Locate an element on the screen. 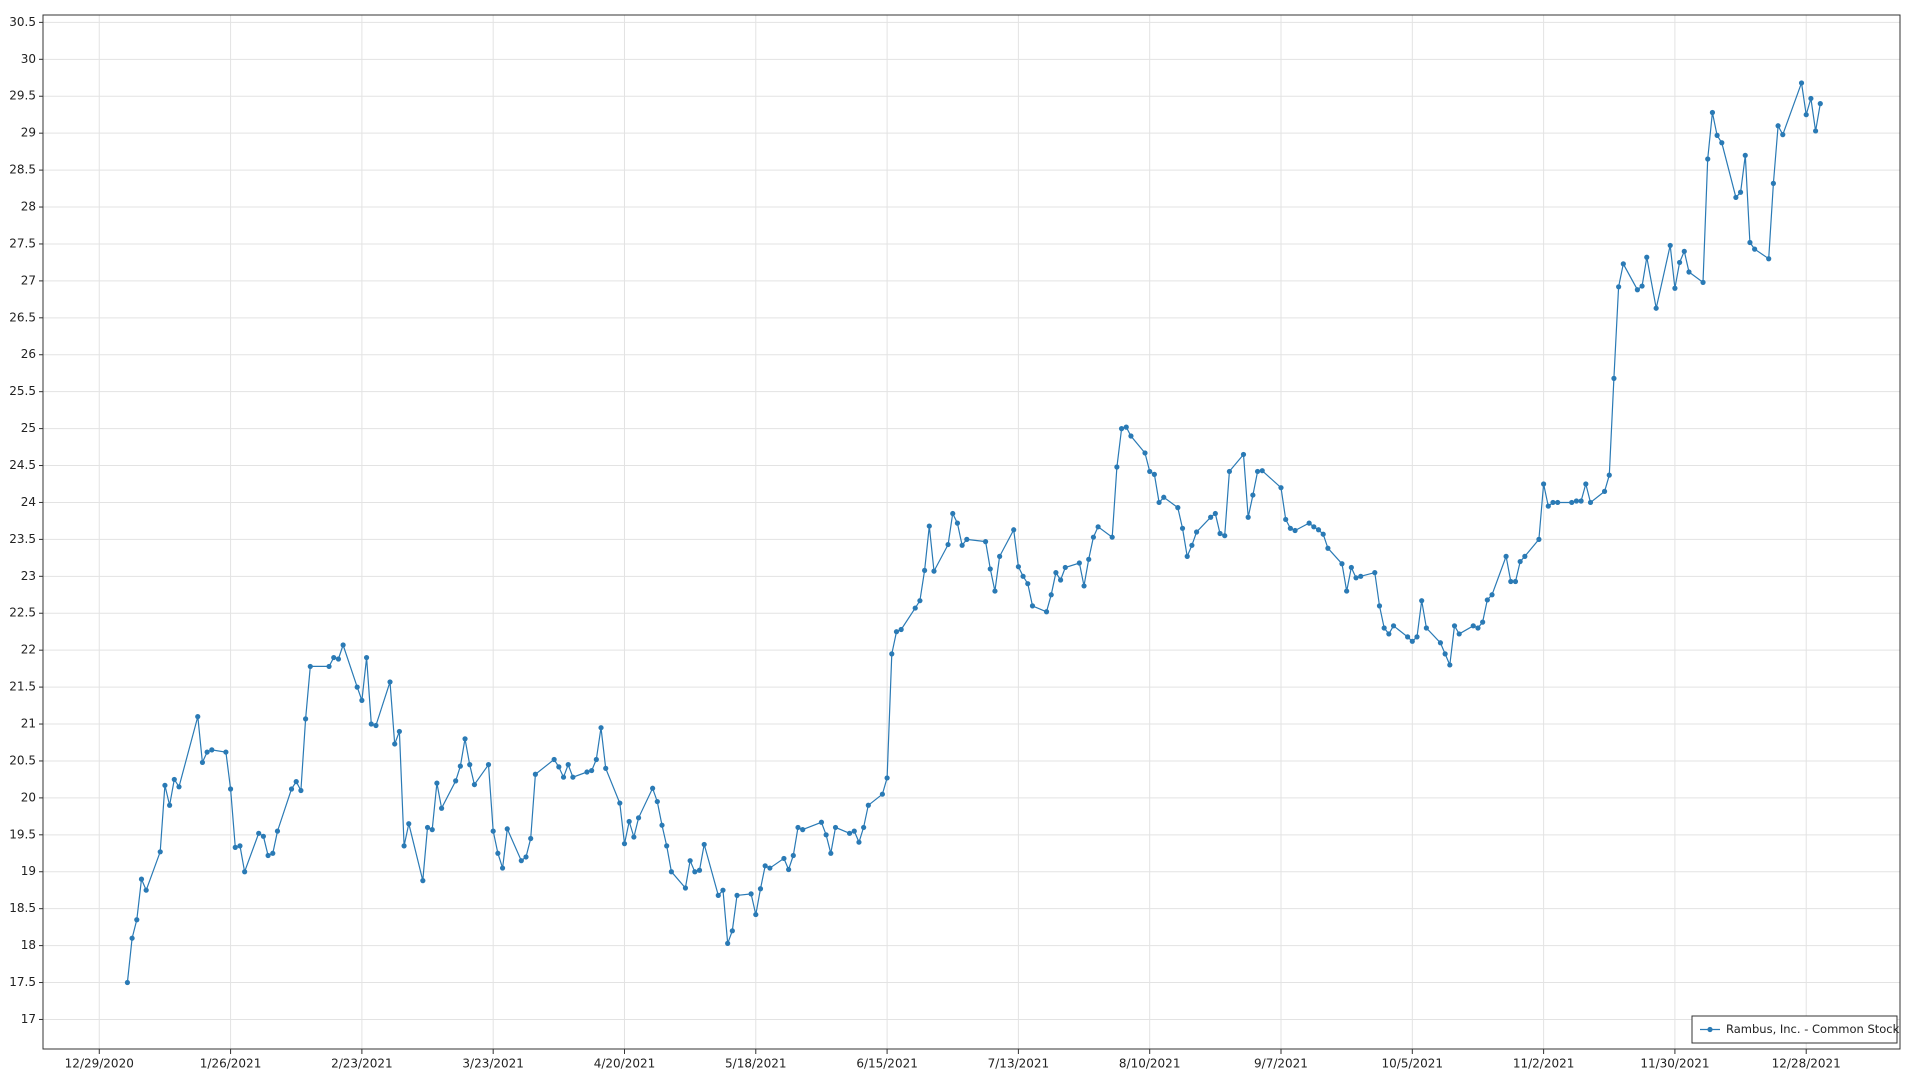 The height and width of the screenshot is (1080, 1920). y-tick-label: 23 is located at coordinates (28, 576).